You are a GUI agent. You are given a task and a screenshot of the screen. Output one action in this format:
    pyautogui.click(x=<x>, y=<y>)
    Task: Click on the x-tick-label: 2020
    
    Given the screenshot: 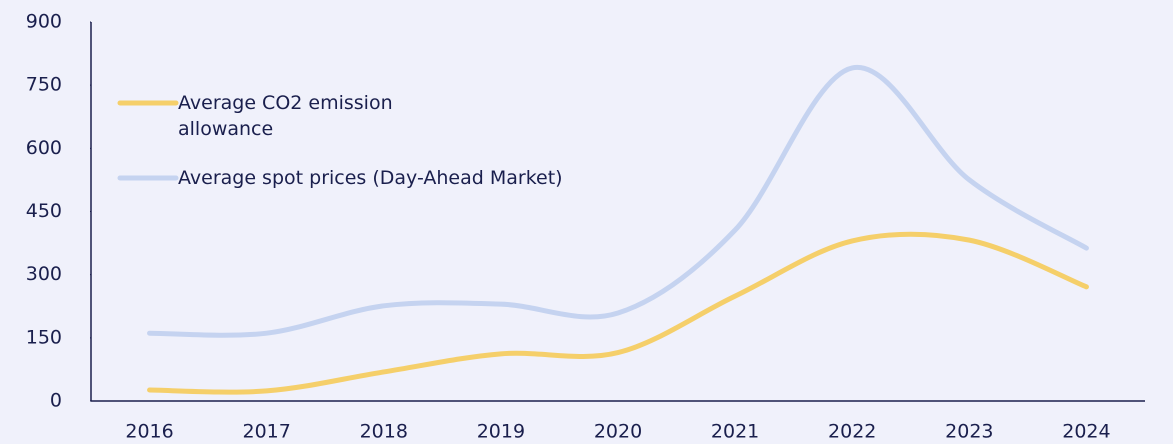 What is the action you would take?
    pyautogui.click(x=618, y=432)
    